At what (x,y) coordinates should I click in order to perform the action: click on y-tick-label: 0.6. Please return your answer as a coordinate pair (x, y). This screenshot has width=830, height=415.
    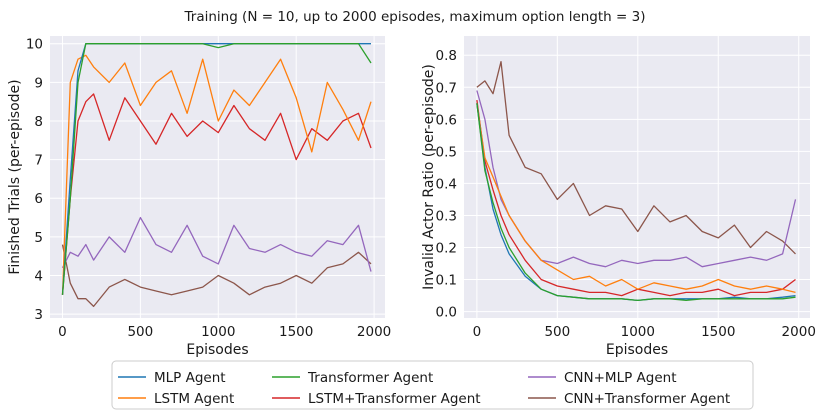
    Looking at the image, I should click on (446, 120).